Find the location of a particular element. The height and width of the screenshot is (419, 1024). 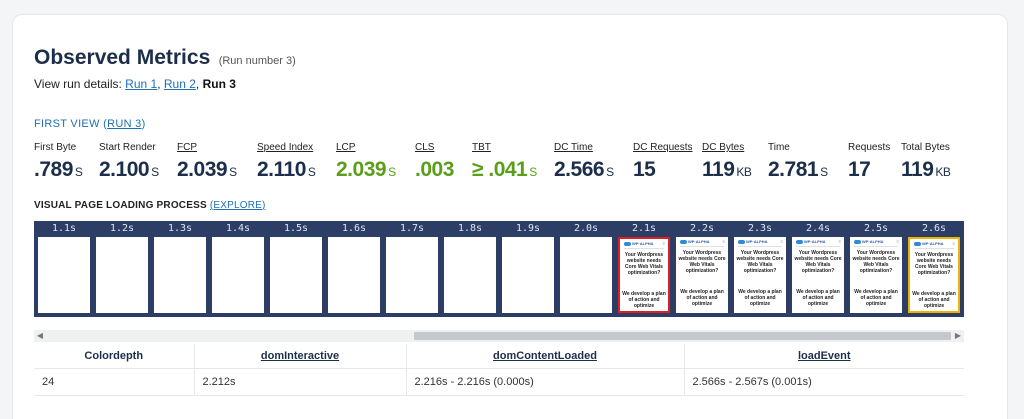

column-header: domInteractive is located at coordinates (300, 356).